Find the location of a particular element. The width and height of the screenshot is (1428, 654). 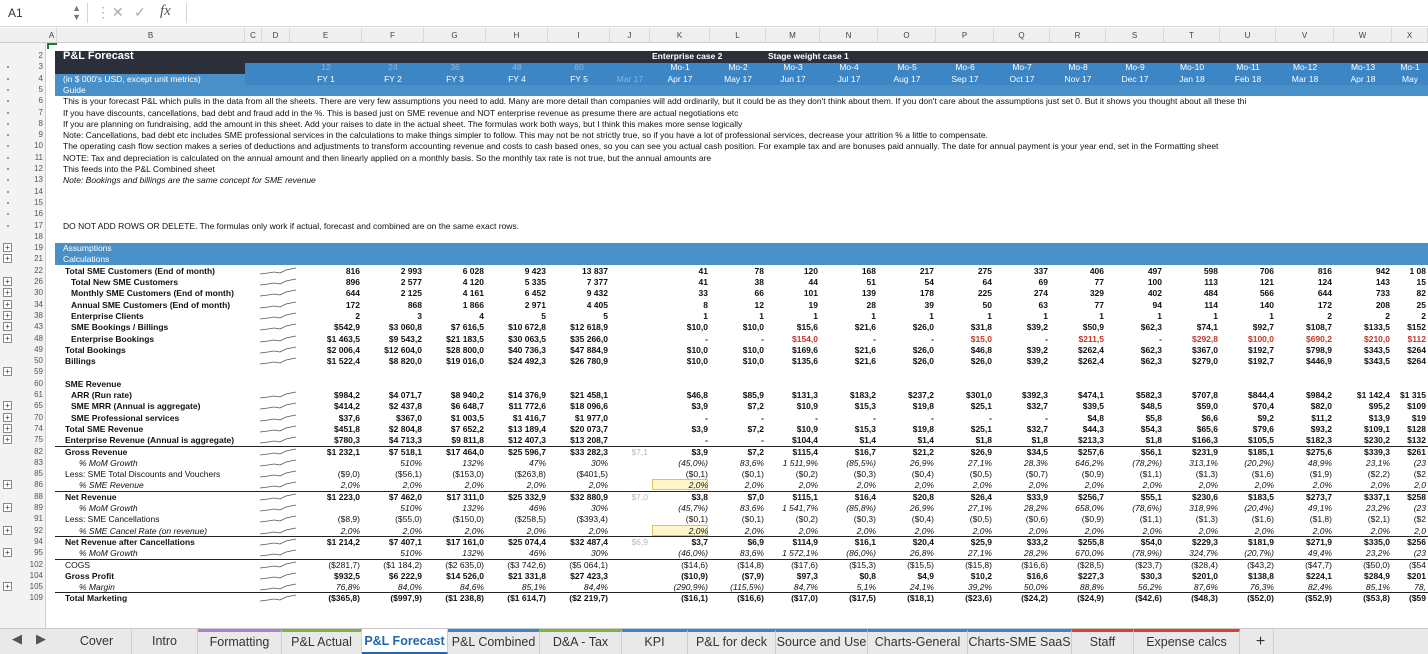

name-box-stepper-icon: ▲ ▼ is located at coordinates (76, 12).